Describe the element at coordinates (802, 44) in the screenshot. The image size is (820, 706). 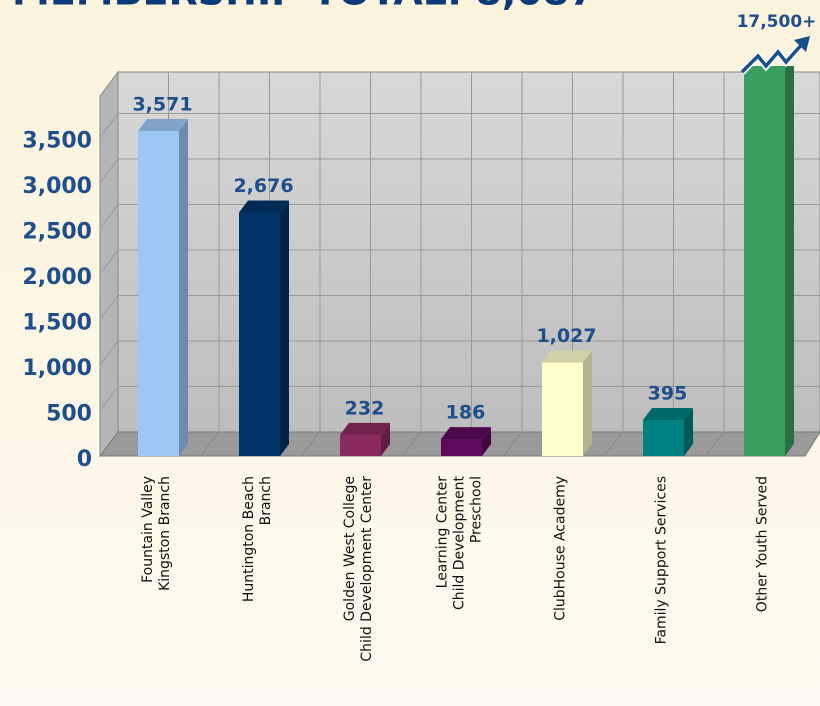
I see `break-arrow-head` at that location.